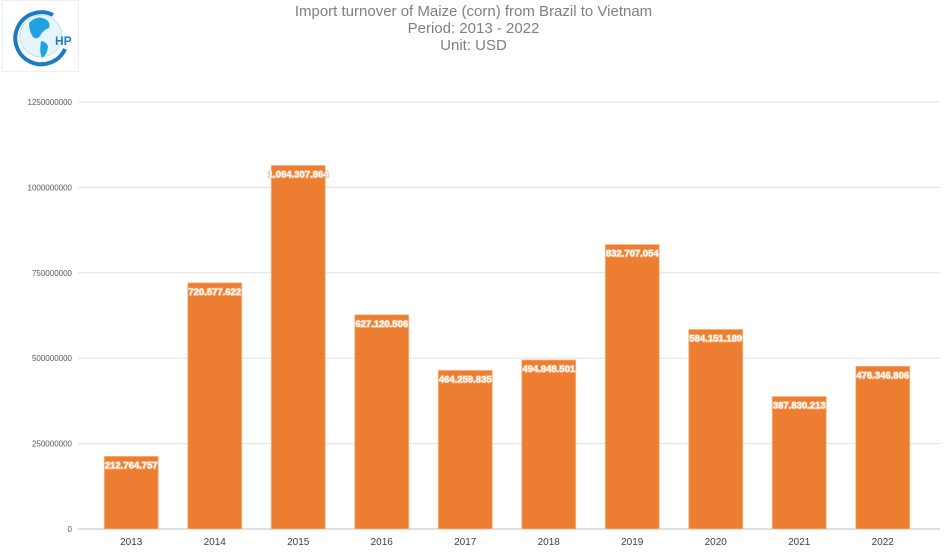 Image resolution: width=947 pixels, height=555 pixels. Describe the element at coordinates (799, 463) in the screenshot. I see `bar-2021` at that location.